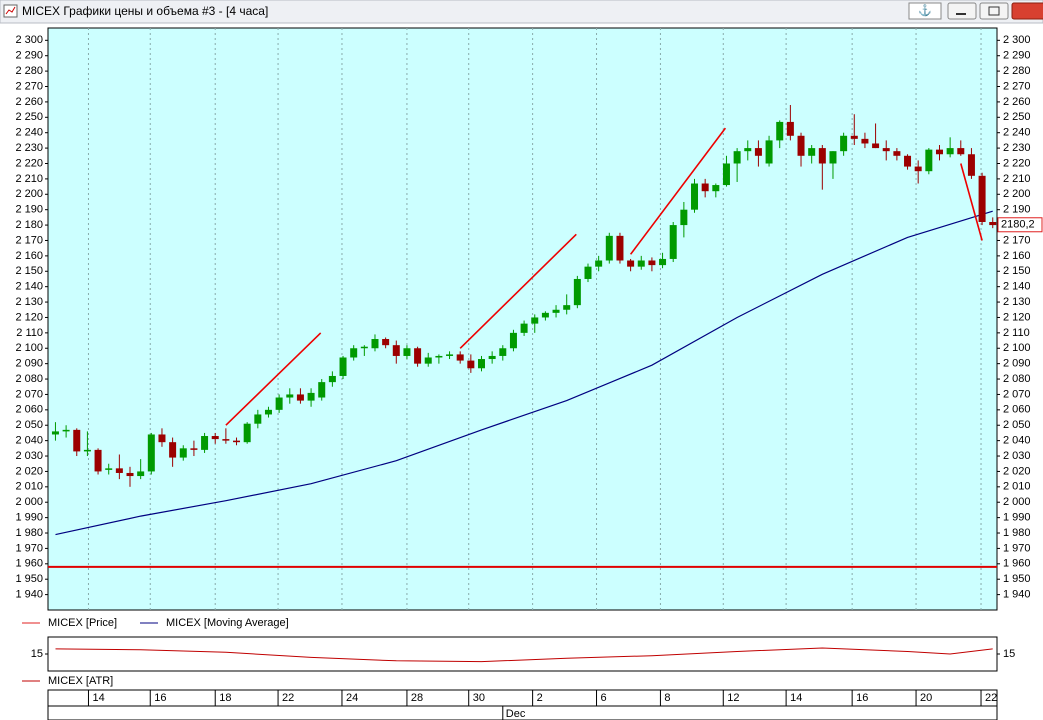 The image size is (1043, 720). Describe the element at coordinates (417, 698) in the screenshot. I see `x-tick-label: 28` at that location.